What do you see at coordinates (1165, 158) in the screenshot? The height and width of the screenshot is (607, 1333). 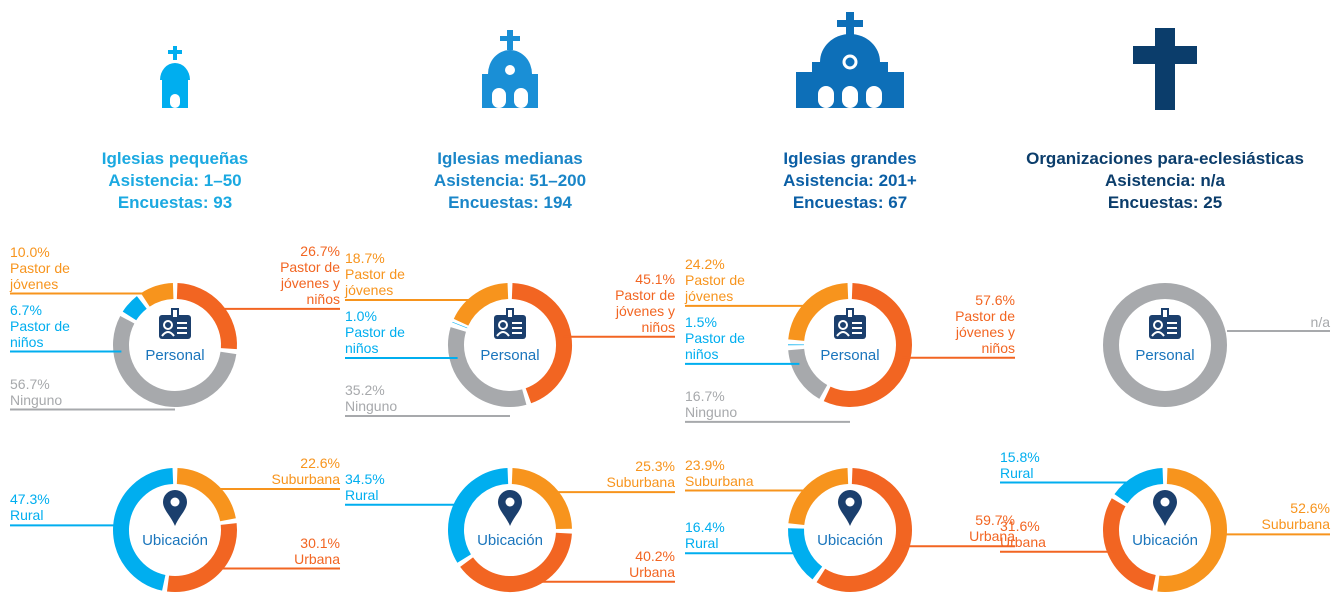 I see `column-heading: Organizaciones para-eclesiásticas` at bounding box center [1165, 158].